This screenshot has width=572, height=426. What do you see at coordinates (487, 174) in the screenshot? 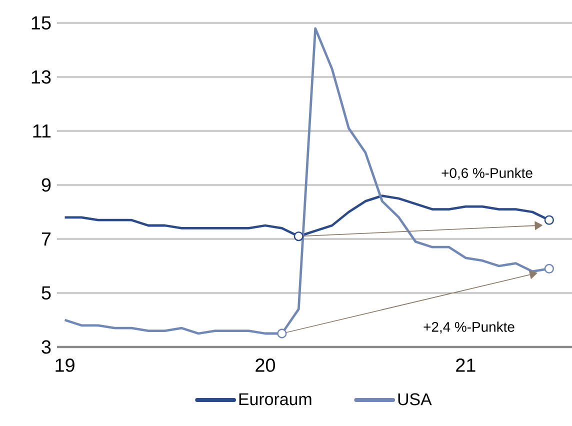
I see `annotation: +0,6 %-Punkte` at bounding box center [487, 174].